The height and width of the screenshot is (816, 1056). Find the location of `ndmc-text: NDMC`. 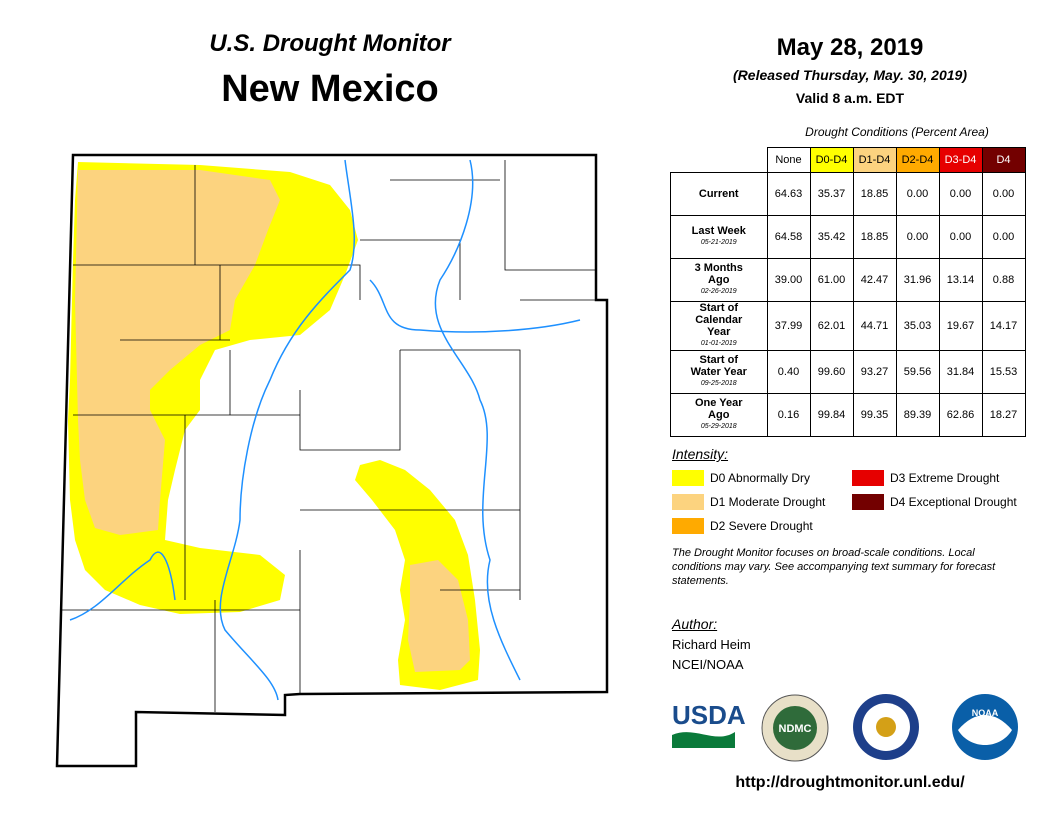

ndmc-text: NDMC is located at coordinates (795, 729).